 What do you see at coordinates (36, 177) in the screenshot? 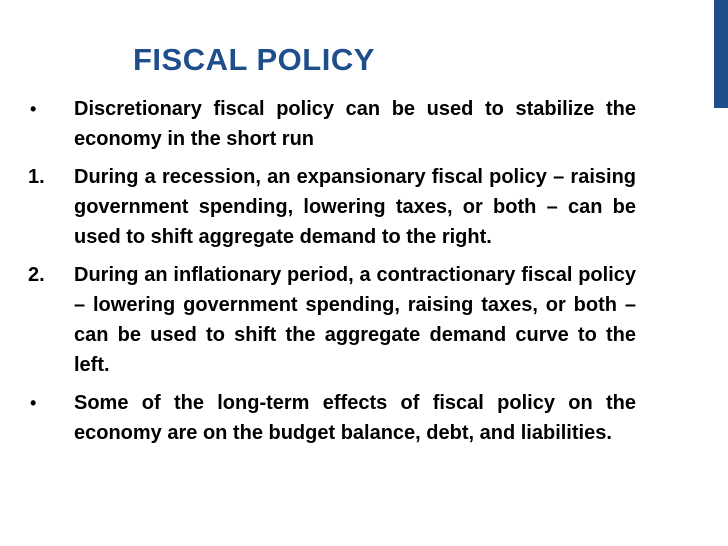
I see `number-marker: 1.` at bounding box center [36, 177].